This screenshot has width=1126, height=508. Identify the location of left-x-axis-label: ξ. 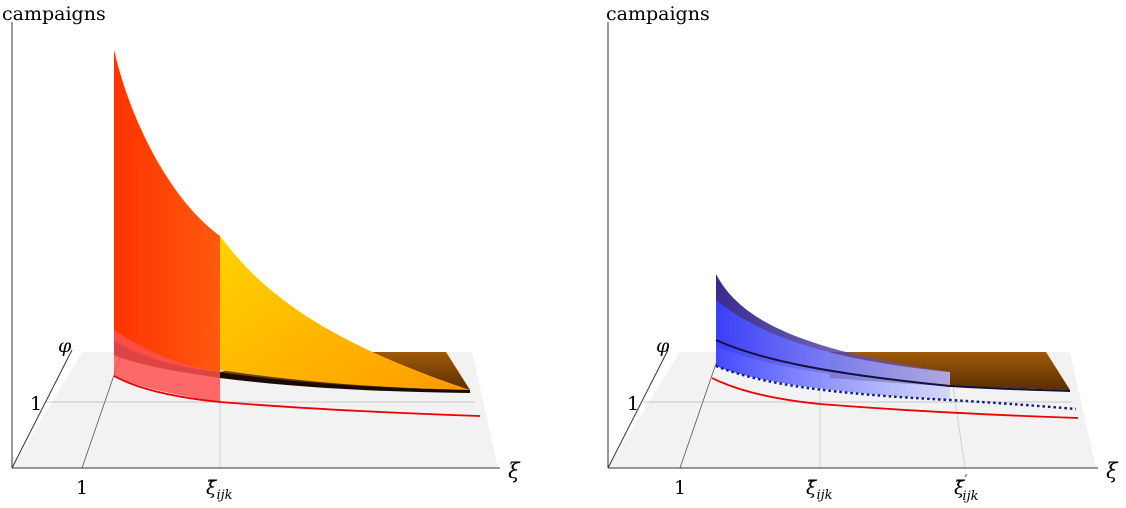
(514, 471).